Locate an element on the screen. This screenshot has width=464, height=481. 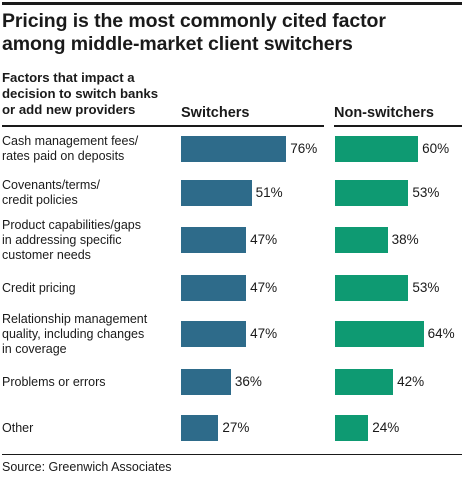
category-label-line: Other is located at coordinates (18, 427).